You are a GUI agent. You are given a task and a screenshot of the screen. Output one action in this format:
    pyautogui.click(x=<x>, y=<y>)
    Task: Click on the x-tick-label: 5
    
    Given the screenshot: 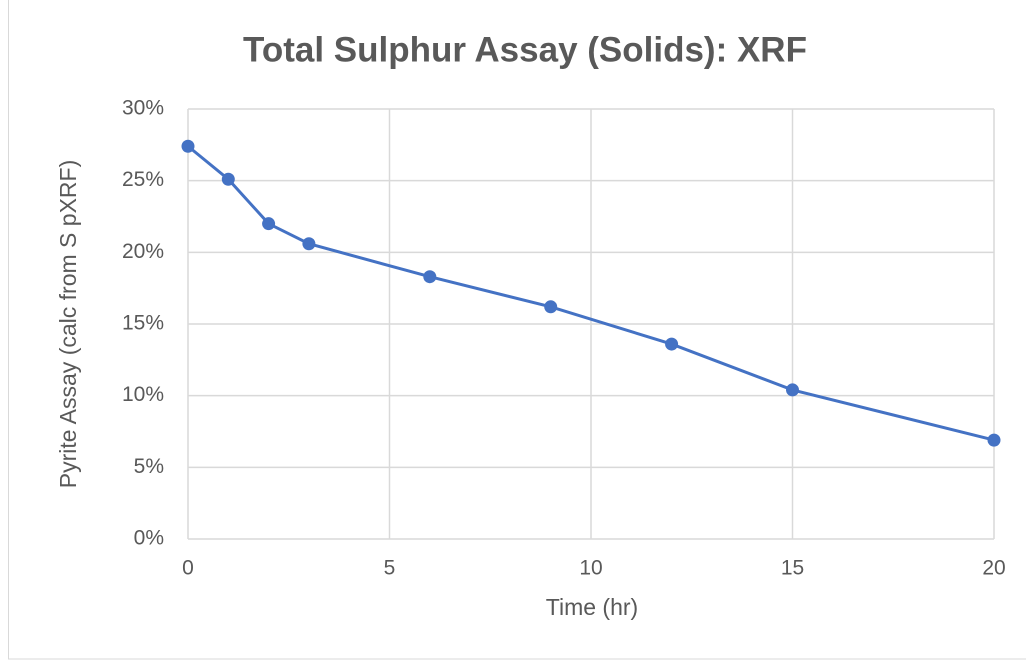 What is the action you would take?
    pyautogui.click(x=390, y=568)
    